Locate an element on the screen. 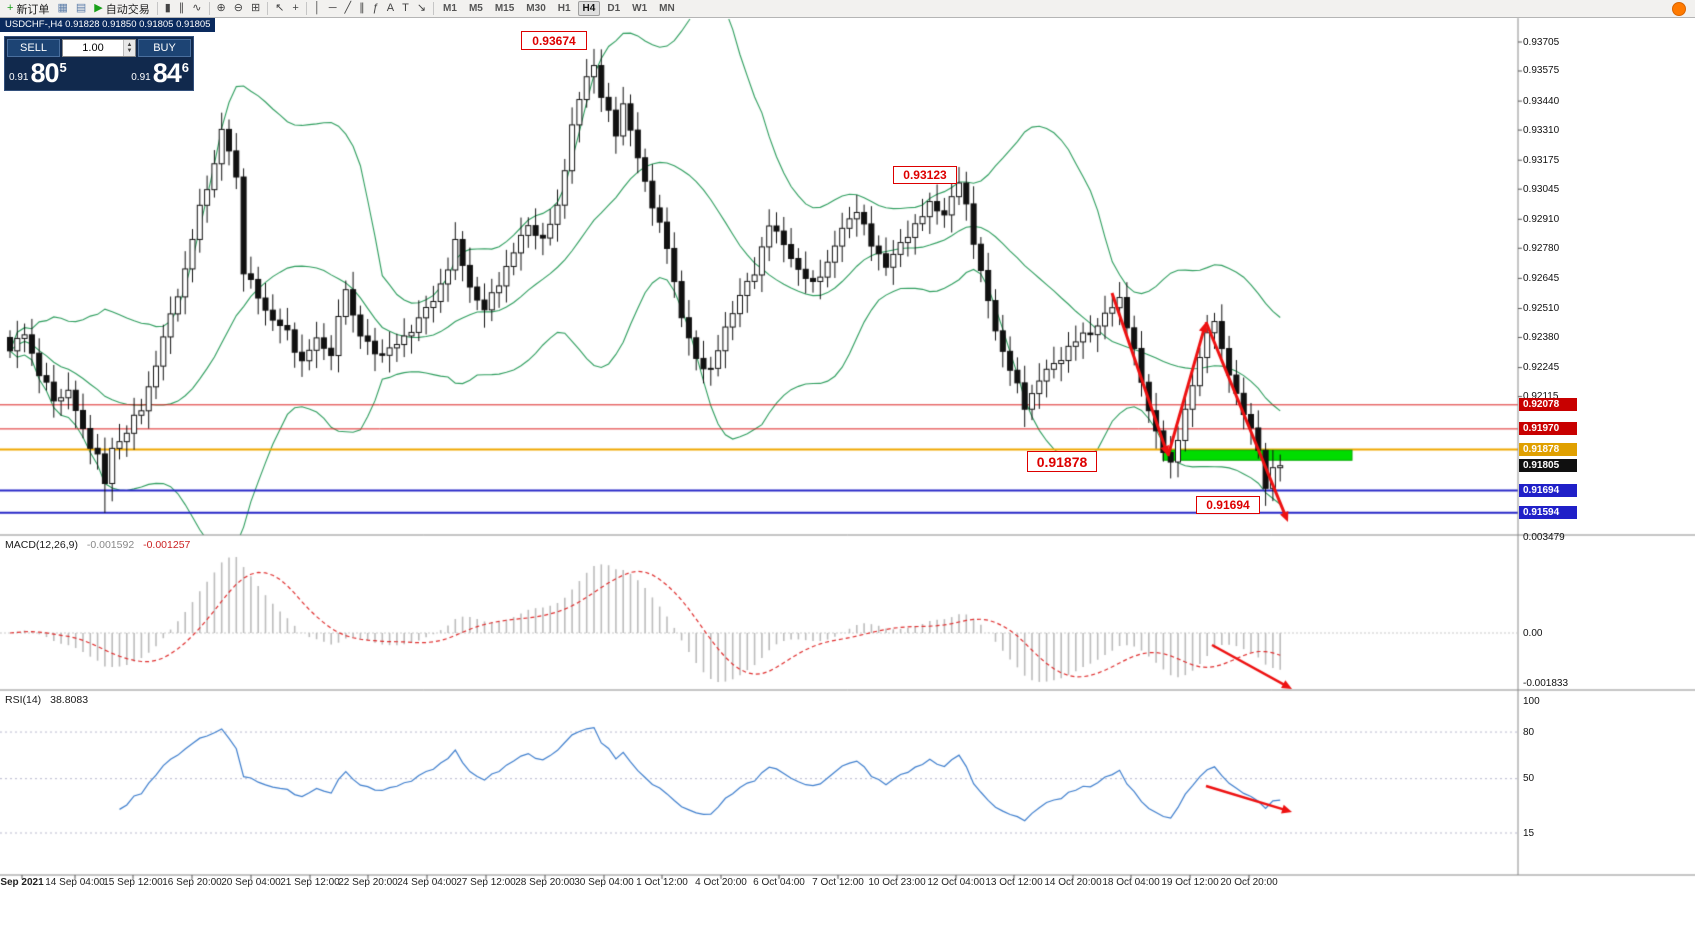  price-annotation: 0.91694 is located at coordinates (1228, 505).